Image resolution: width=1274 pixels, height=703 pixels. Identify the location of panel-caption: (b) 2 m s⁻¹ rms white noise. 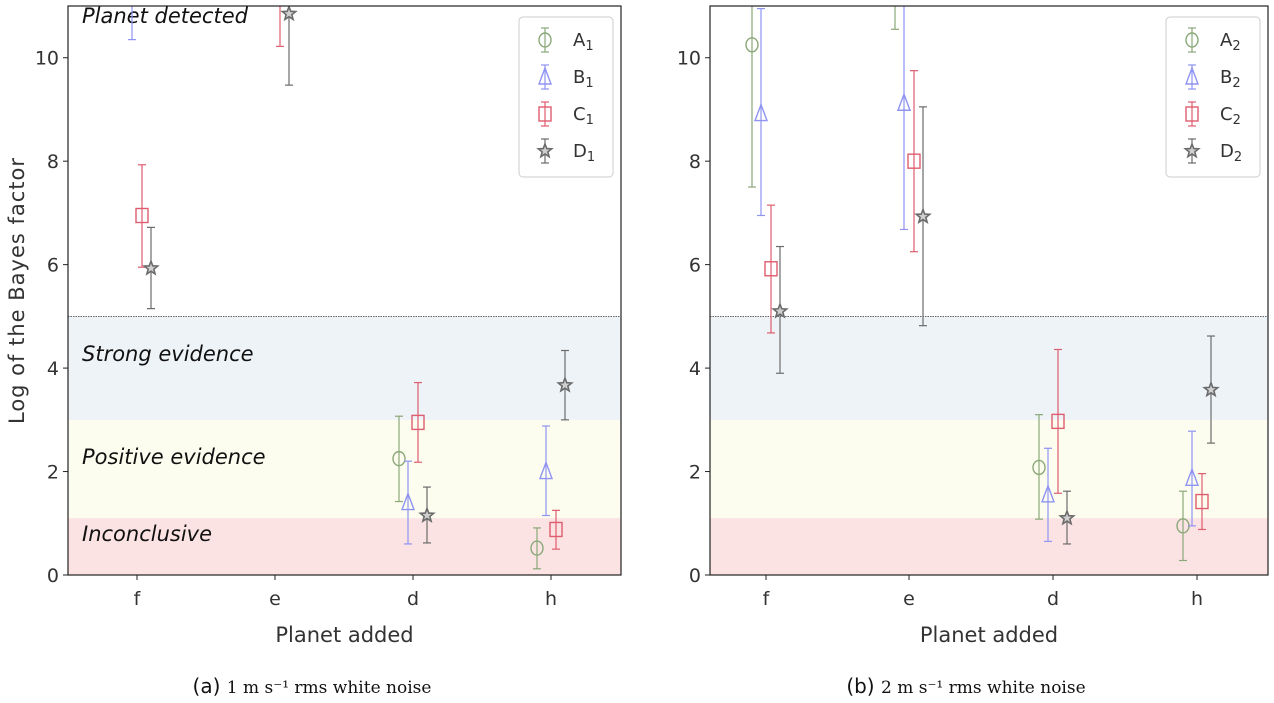
(965, 686).